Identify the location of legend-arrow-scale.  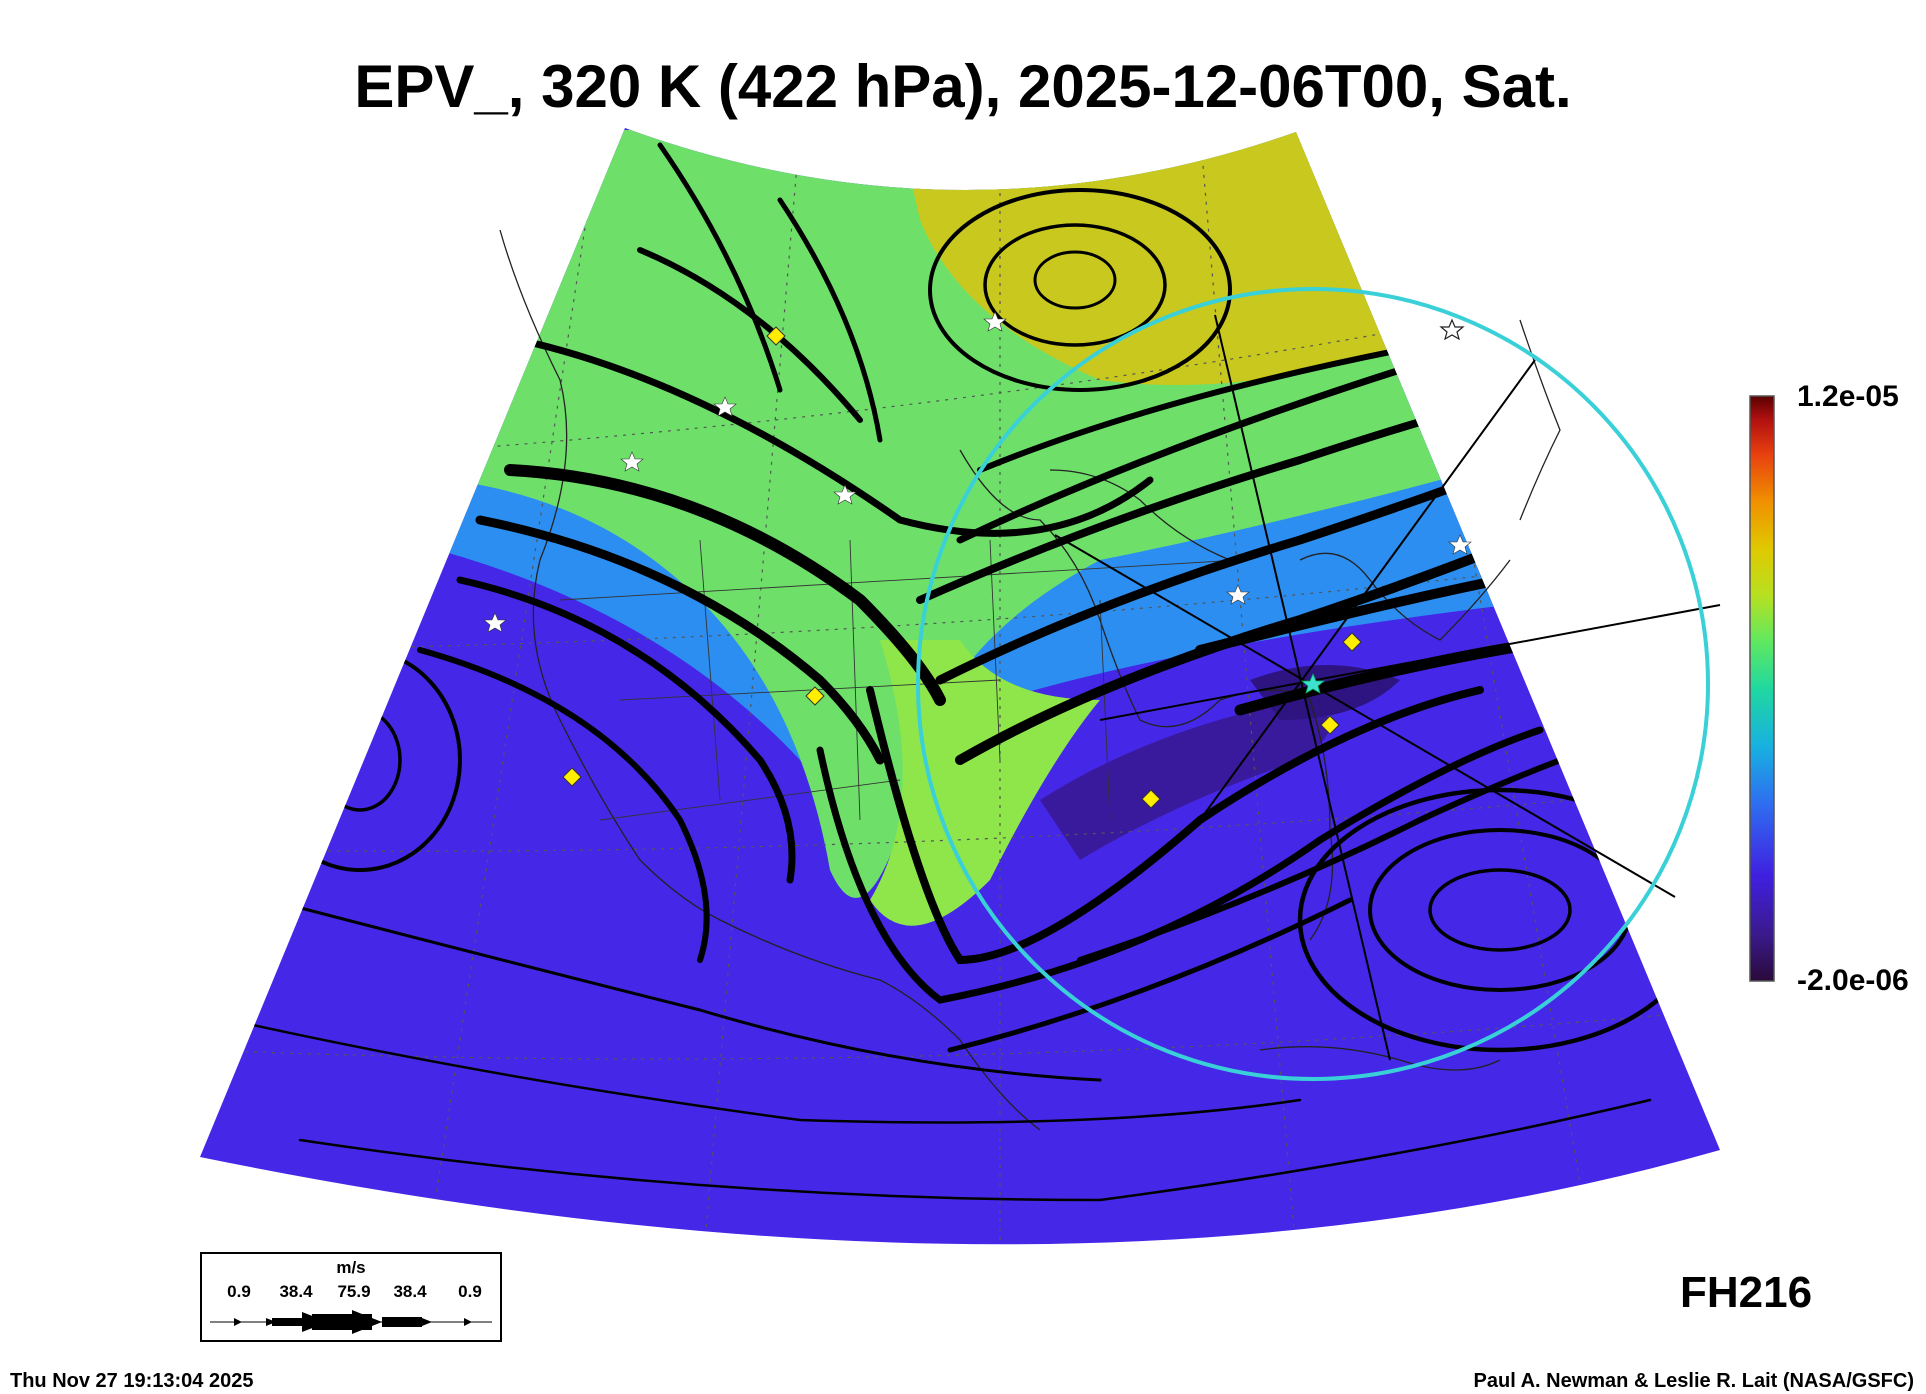
(351, 1322).